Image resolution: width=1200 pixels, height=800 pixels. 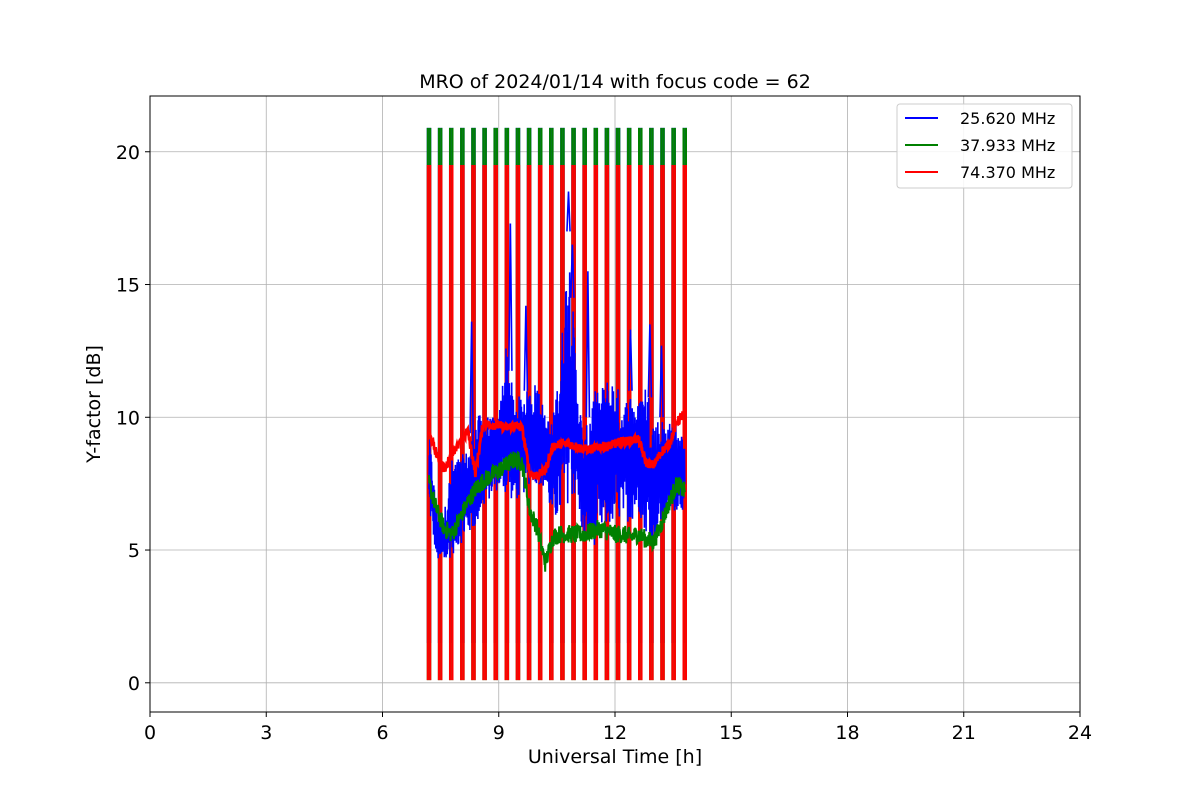 What do you see at coordinates (499, 733) in the screenshot?
I see `x-tick-label: 9` at bounding box center [499, 733].